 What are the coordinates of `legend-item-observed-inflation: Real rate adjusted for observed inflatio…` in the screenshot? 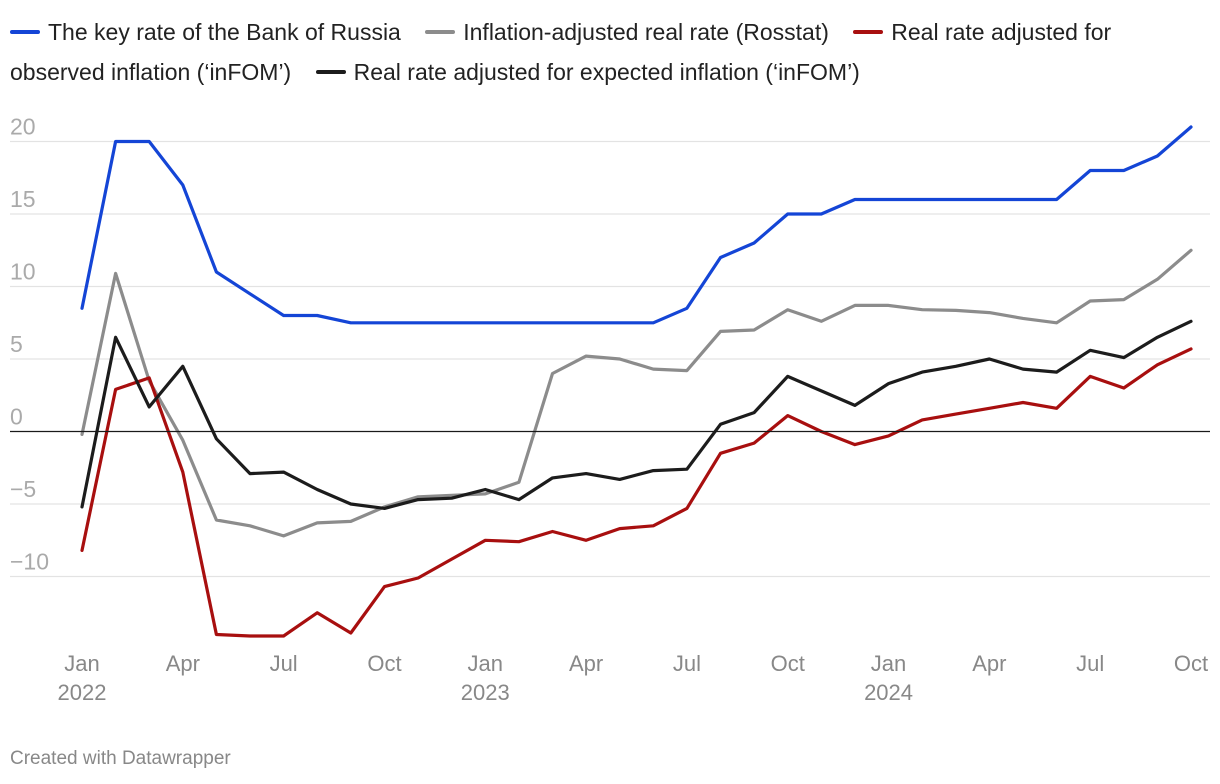 It's located at (560, 52).